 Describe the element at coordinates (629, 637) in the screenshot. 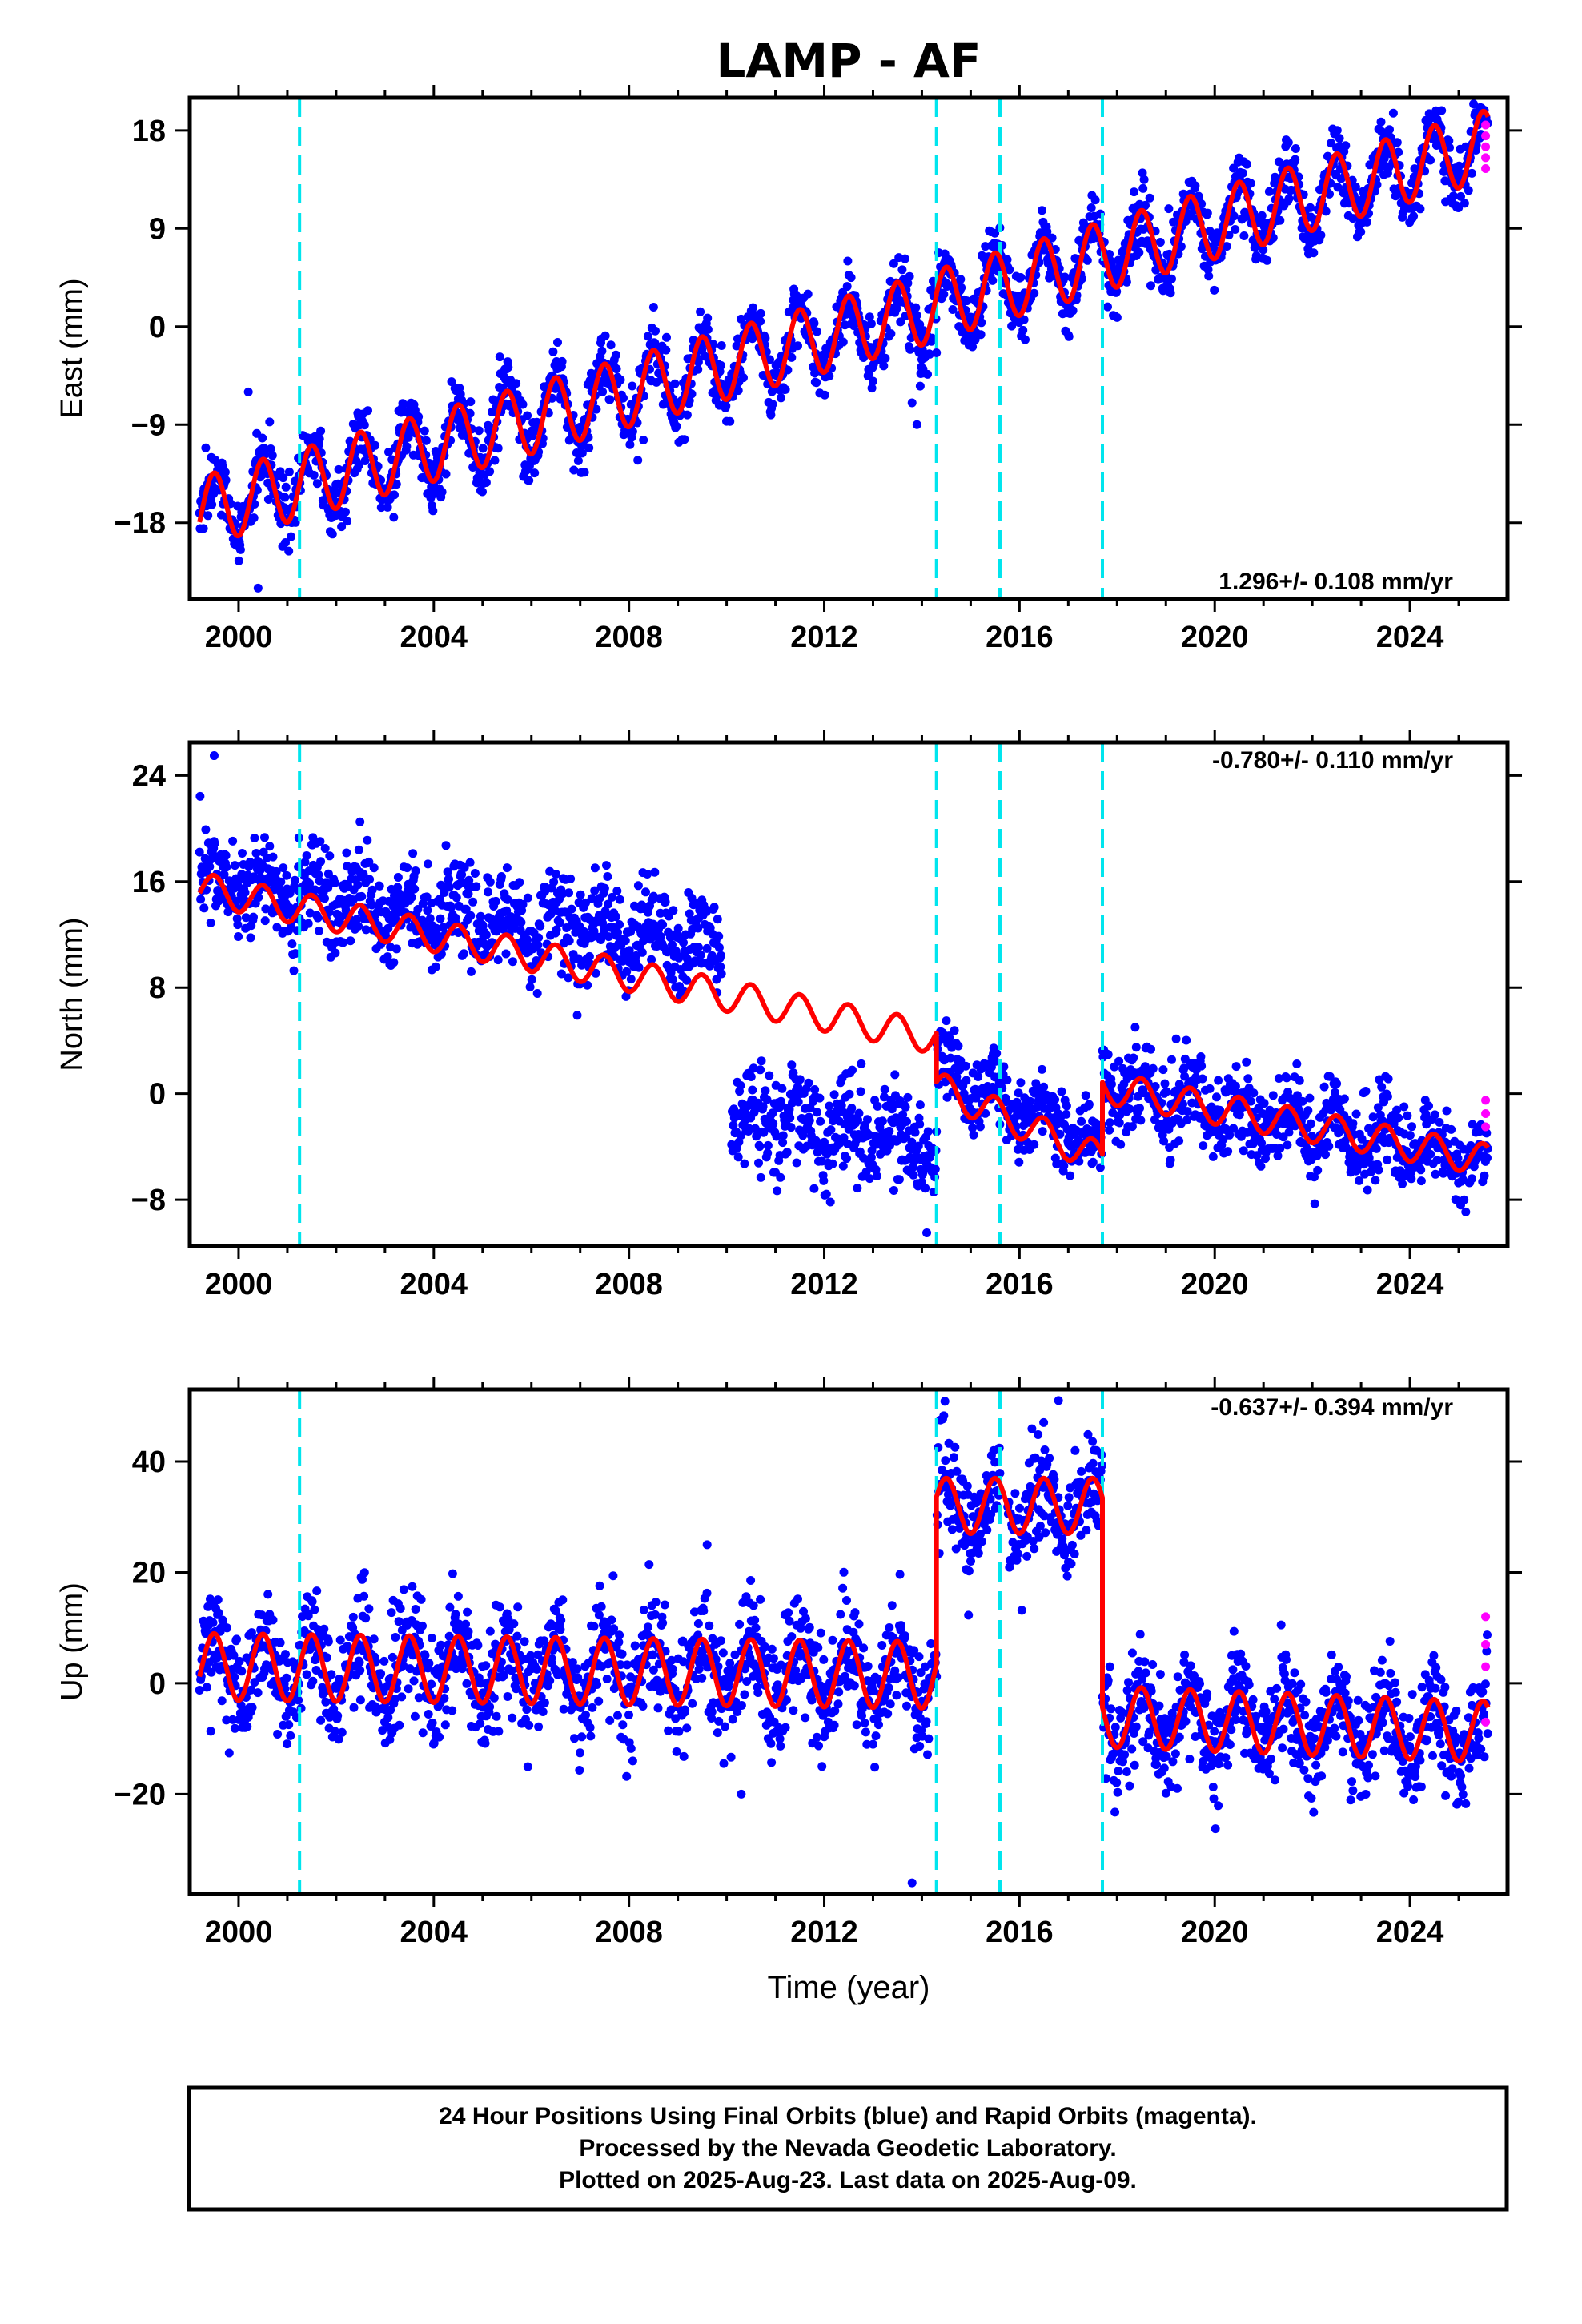

I see `x-tick-label: 2008` at that location.